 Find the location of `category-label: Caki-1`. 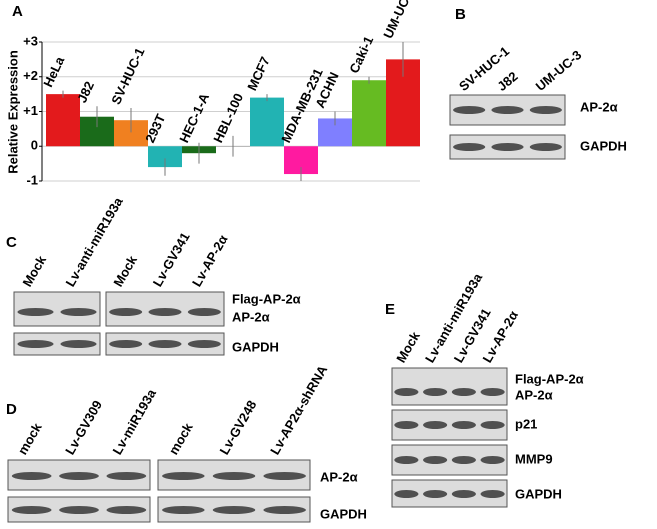

category-label: Caki-1 is located at coordinates (361, 55).